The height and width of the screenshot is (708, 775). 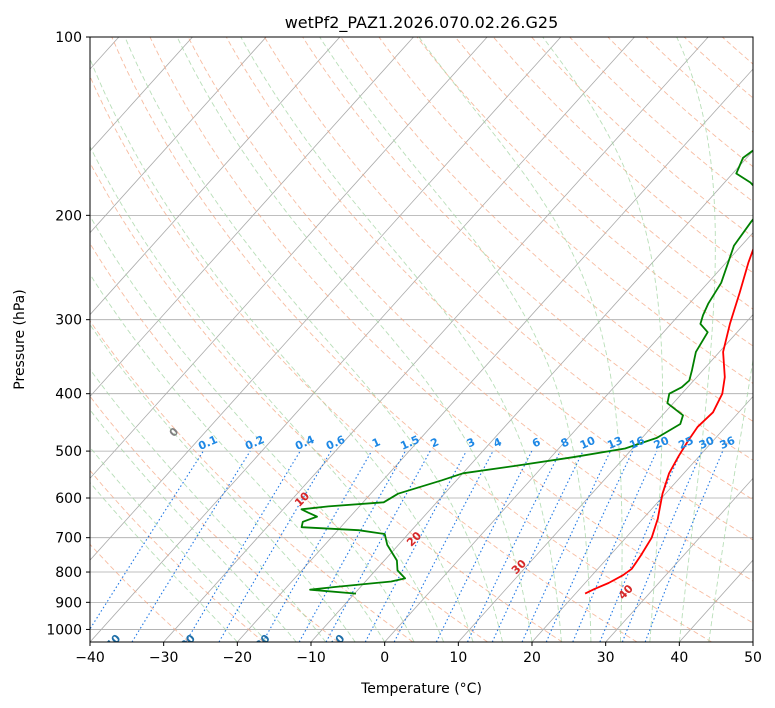 I want to click on mixing-ratio-label: 20, so click(x=662, y=443).